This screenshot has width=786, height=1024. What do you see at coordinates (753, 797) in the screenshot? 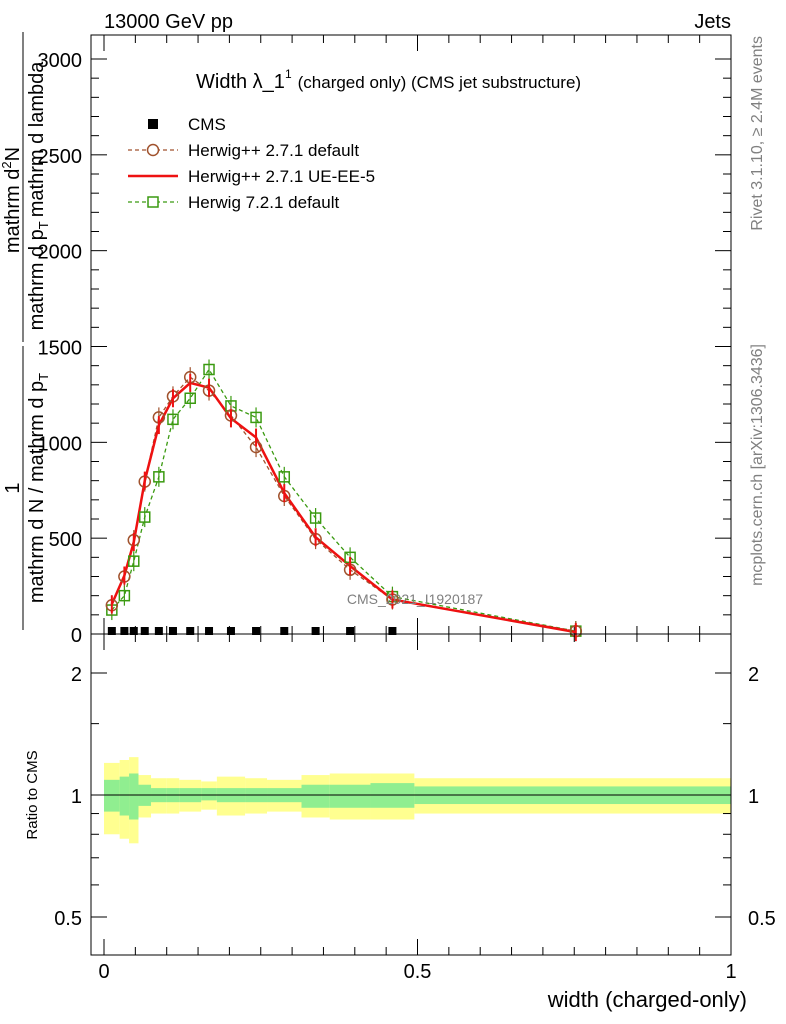
I see `ratio-y-tick-label-right: 1` at bounding box center [753, 797].